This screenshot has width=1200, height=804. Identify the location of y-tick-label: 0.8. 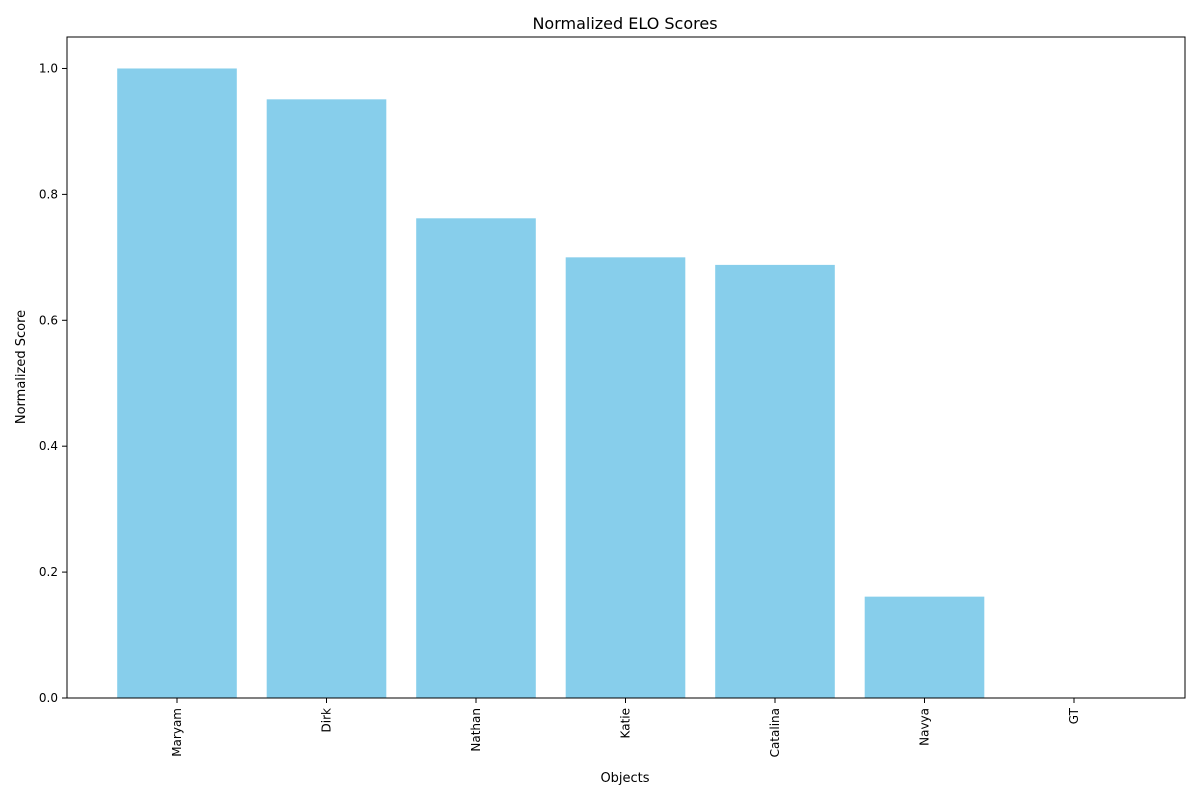
(48, 194).